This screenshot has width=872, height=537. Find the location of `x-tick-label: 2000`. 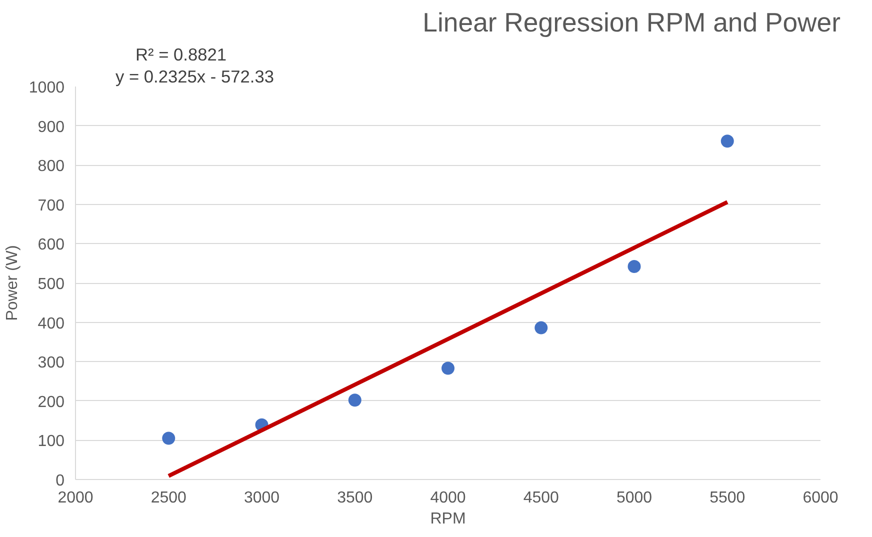

x-tick-label: 2000 is located at coordinates (76, 498).